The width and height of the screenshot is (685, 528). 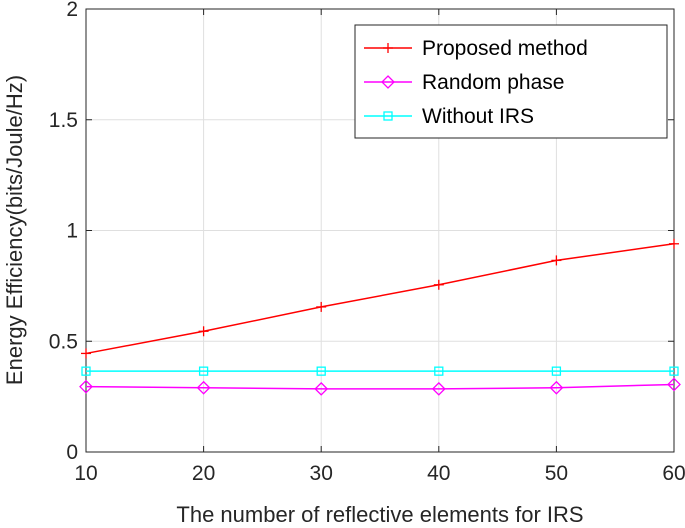 I want to click on y-tick-label: 2, so click(x=72, y=10).